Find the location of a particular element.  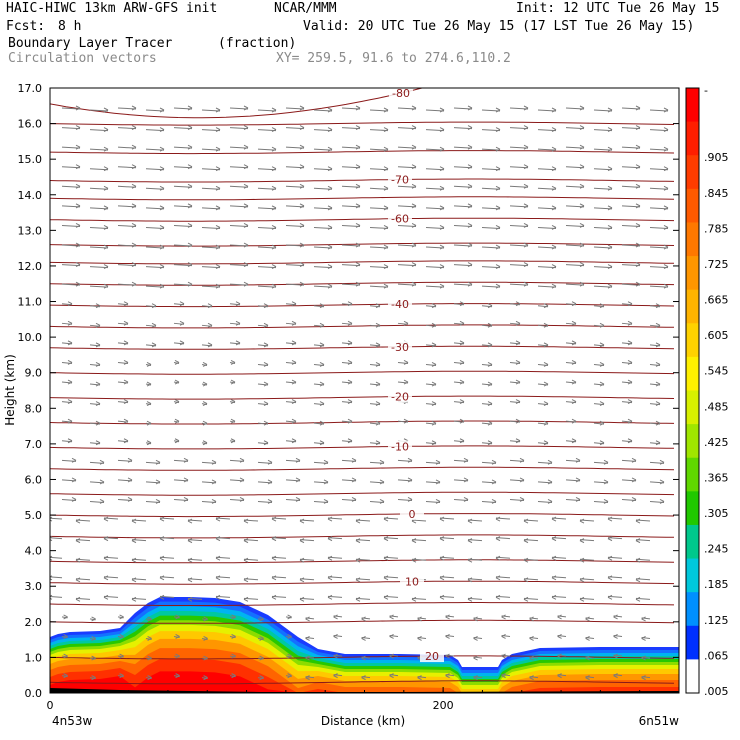

colorbar-label: .665 is located at coordinates (716, 300).